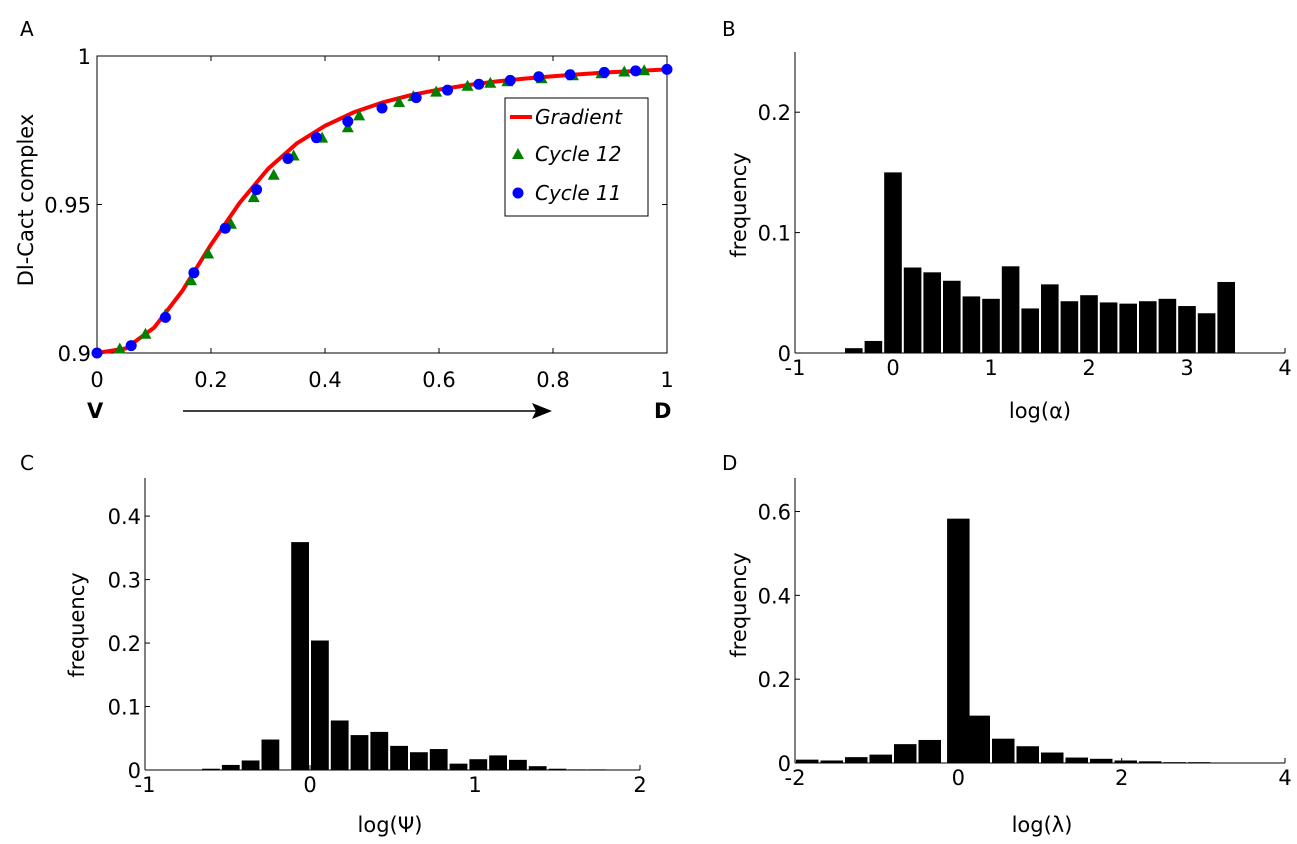  What do you see at coordinates (96, 380) in the screenshot?
I see `panel-a-xtick-label: 0` at bounding box center [96, 380].